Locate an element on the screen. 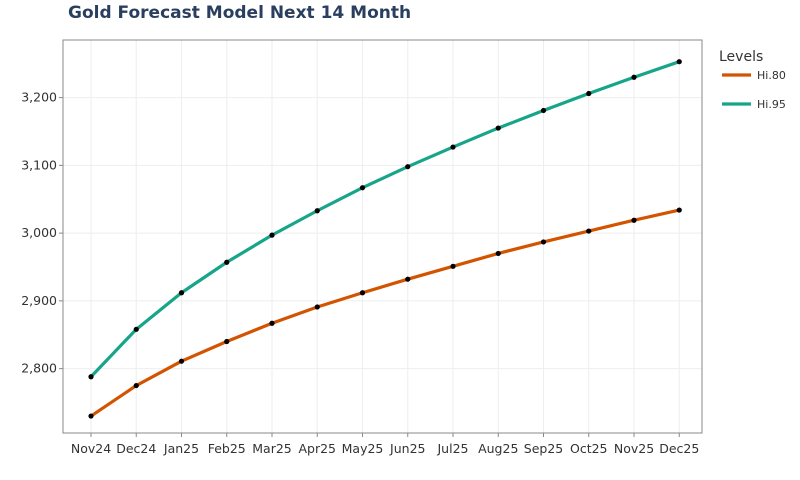 The height and width of the screenshot is (480, 800). x-tick-label: Nov24 is located at coordinates (91, 448).